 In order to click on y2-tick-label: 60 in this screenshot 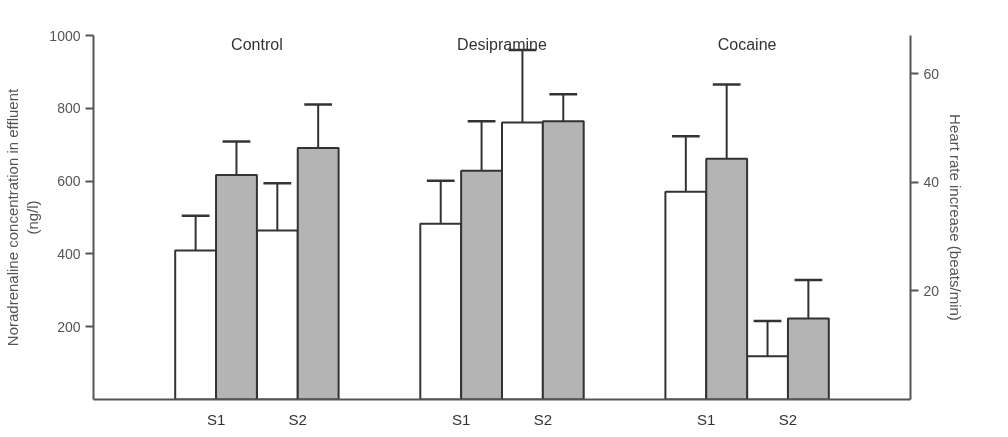, I will do `click(931, 73)`.